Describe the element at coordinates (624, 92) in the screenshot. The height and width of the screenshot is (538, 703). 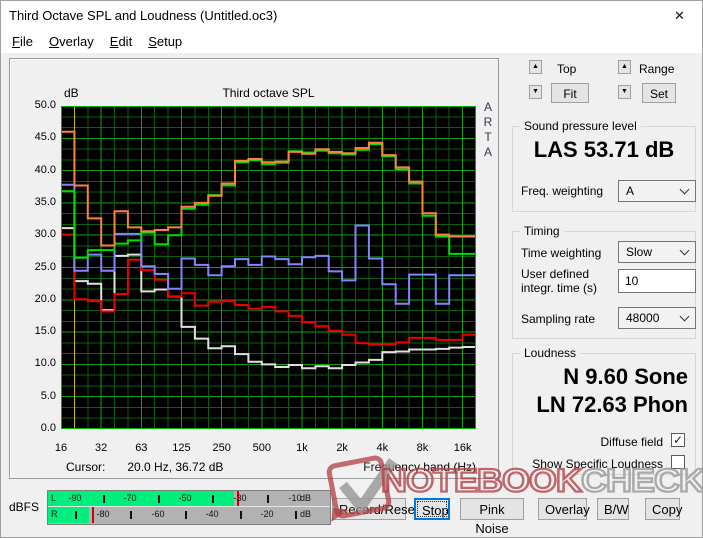
I see `range-spin-down-icon: ▼` at that location.